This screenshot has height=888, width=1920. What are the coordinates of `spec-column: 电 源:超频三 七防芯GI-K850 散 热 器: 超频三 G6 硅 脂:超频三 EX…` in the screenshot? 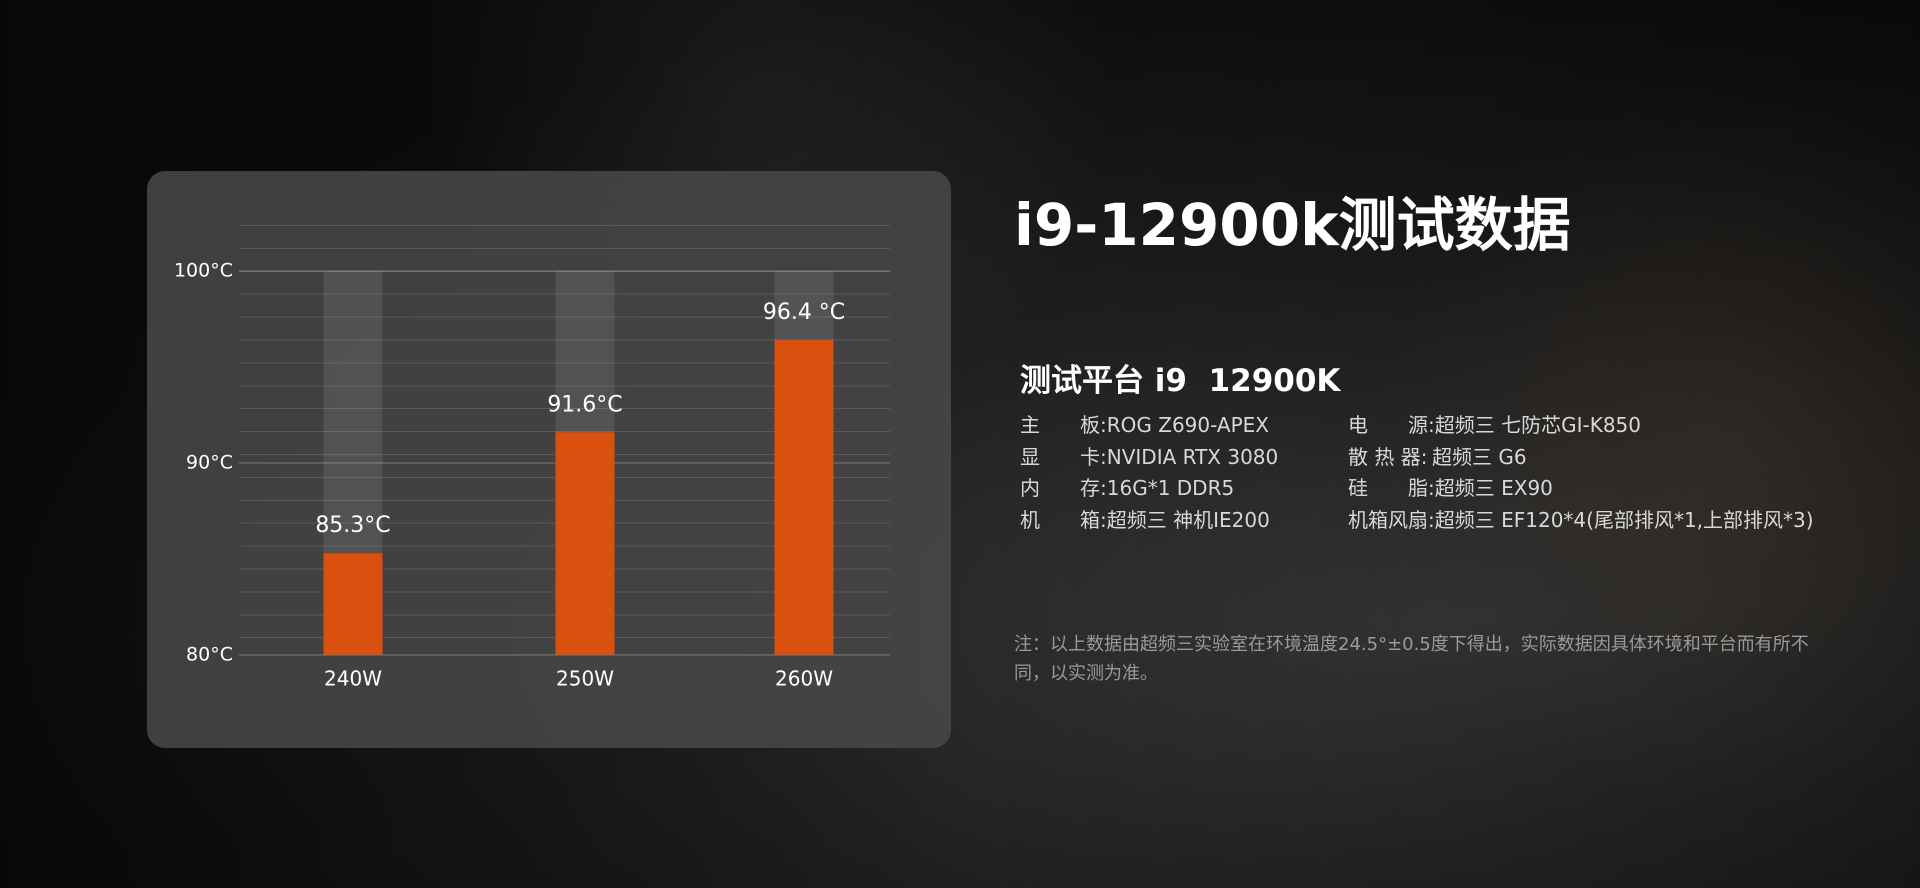 It's located at (1581, 473).